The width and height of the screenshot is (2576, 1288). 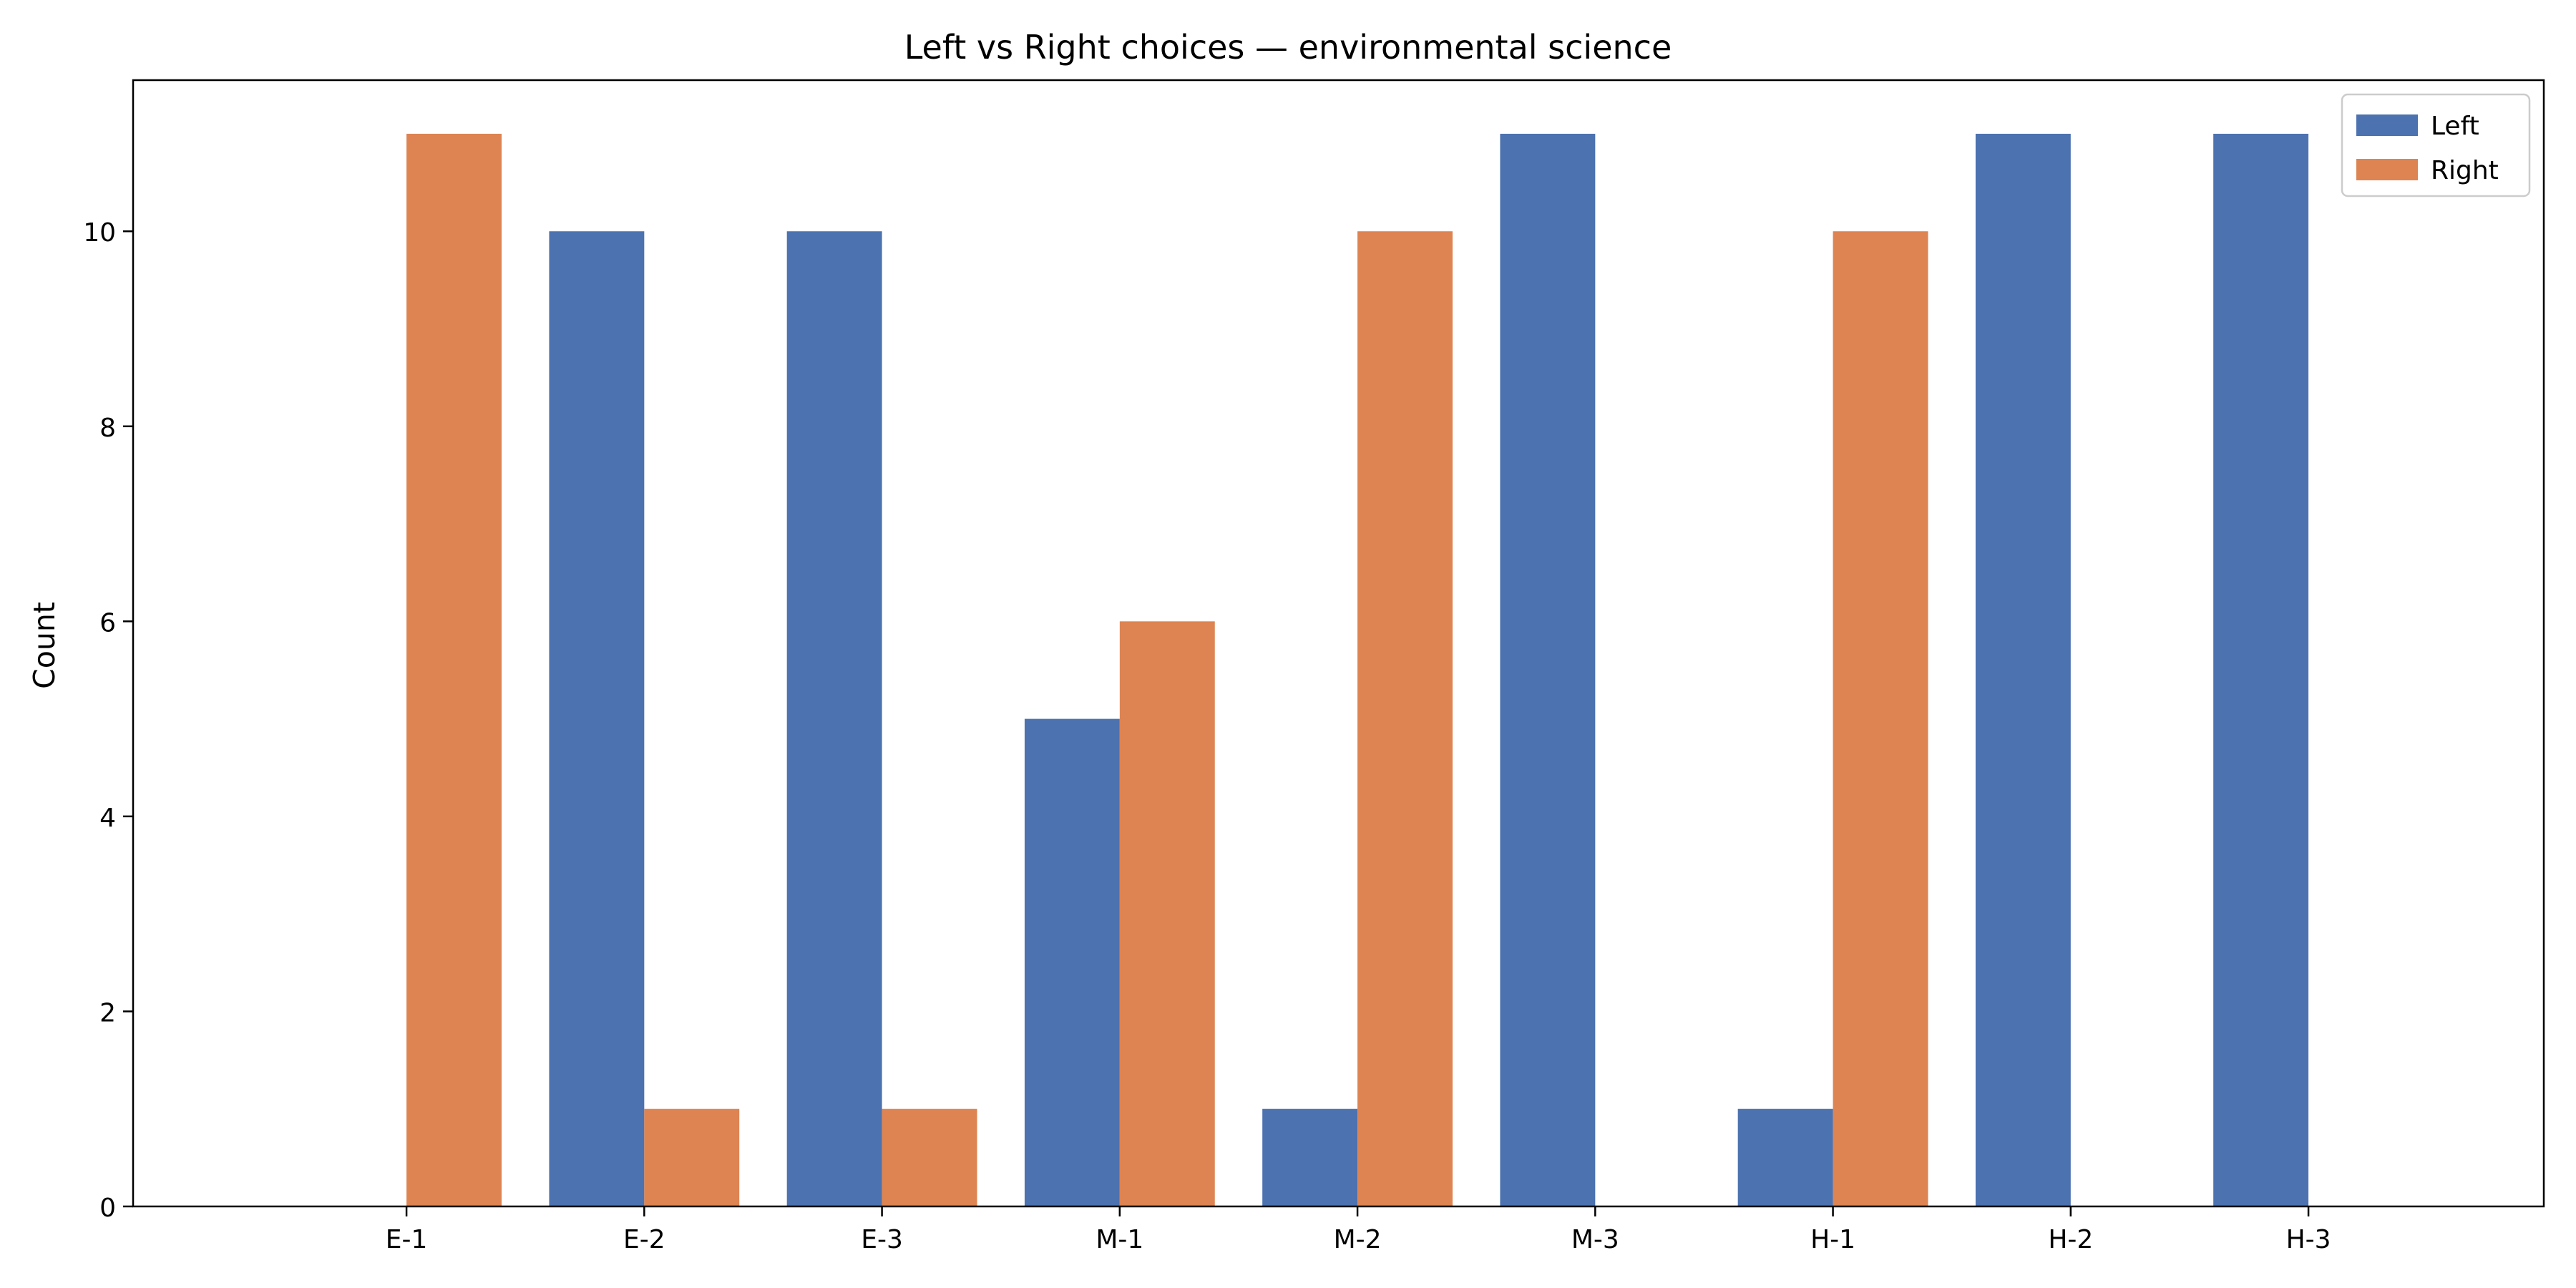 I want to click on y-tick-label: 4, so click(x=107, y=818).